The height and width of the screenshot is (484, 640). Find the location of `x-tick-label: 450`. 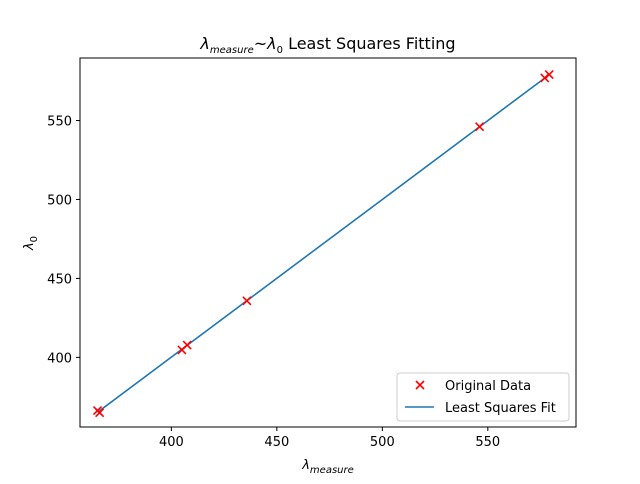

x-tick-label: 450 is located at coordinates (276, 442).